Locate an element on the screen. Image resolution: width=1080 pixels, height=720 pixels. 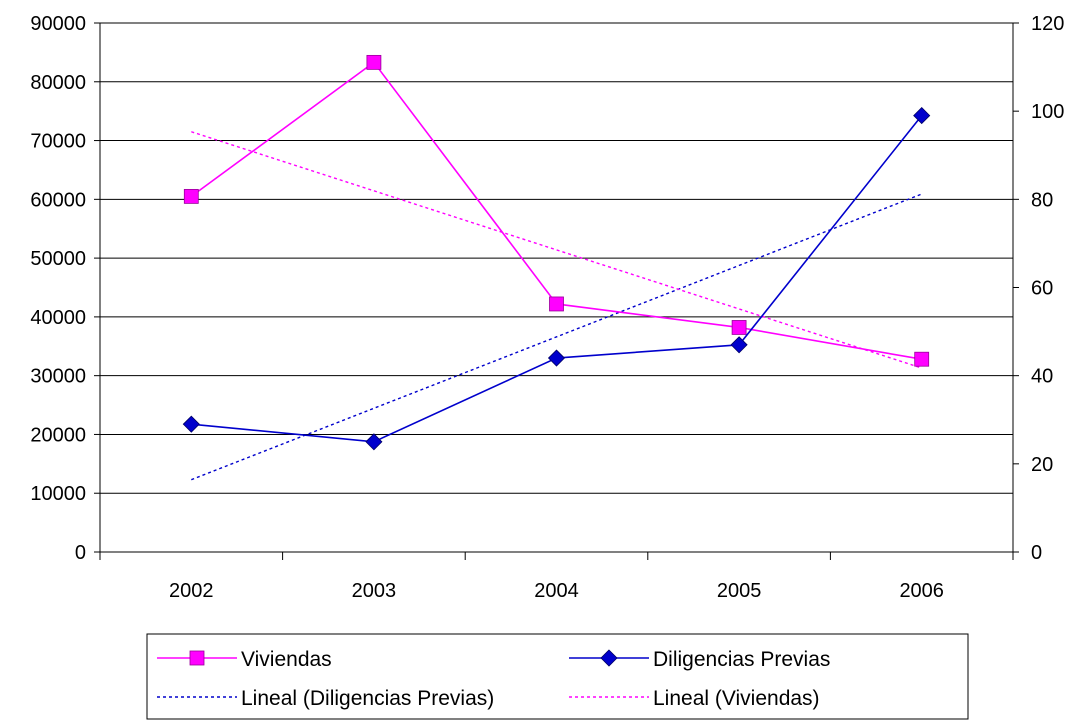
left-tick-label: 20000 is located at coordinates (58, 435).